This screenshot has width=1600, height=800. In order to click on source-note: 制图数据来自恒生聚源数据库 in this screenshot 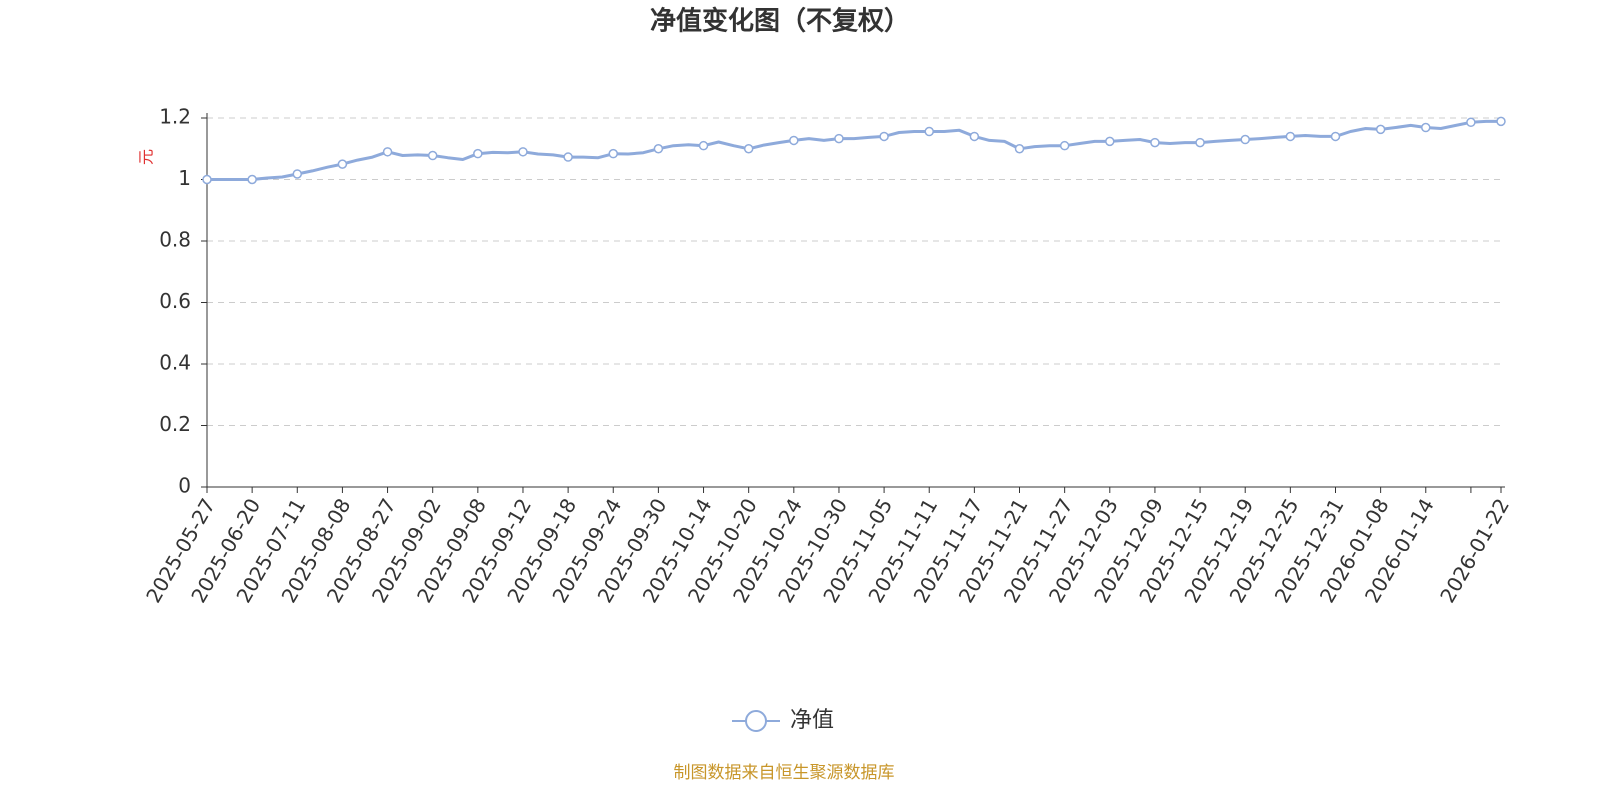, I will do `click(784, 773)`.